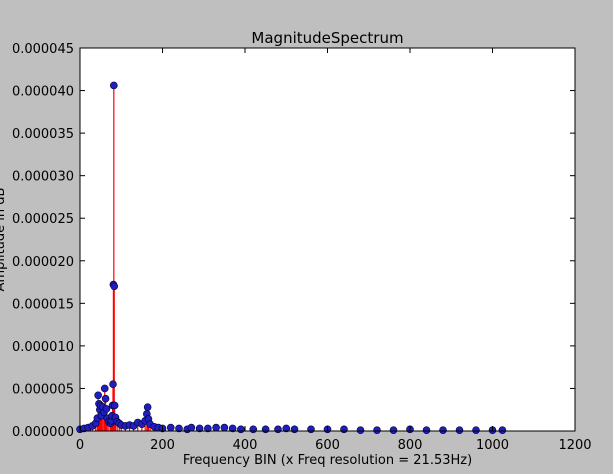  What do you see at coordinates (4, 240) in the screenshot?
I see `y-axis-label: Amplitude in dB` at bounding box center [4, 240].